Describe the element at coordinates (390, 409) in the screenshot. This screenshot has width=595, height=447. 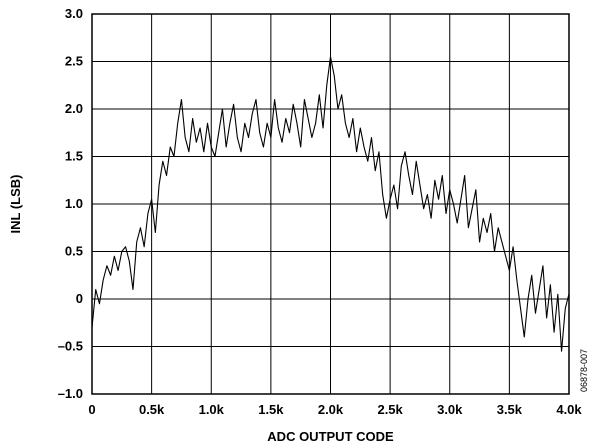
I see `x-tick-label: 2.5k` at that location.